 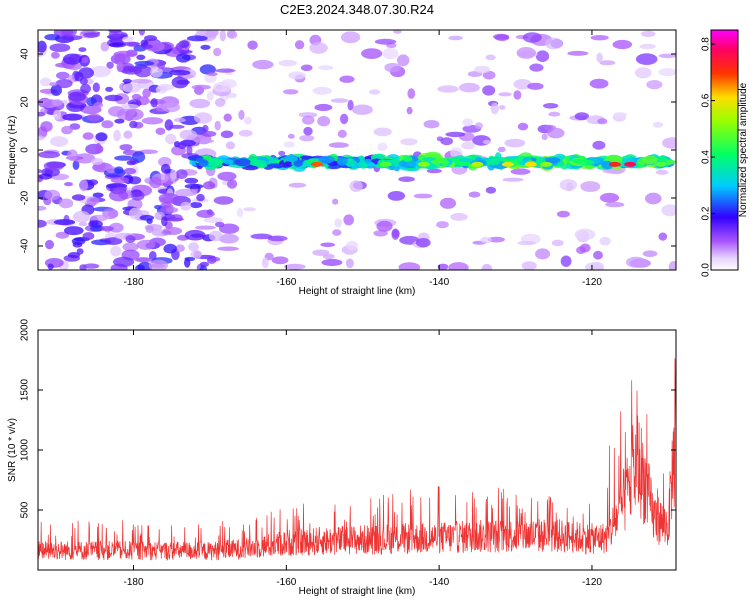 What do you see at coordinates (706, 100) in the screenshot?
I see `colorbar-tick-label: 0.6` at bounding box center [706, 100].